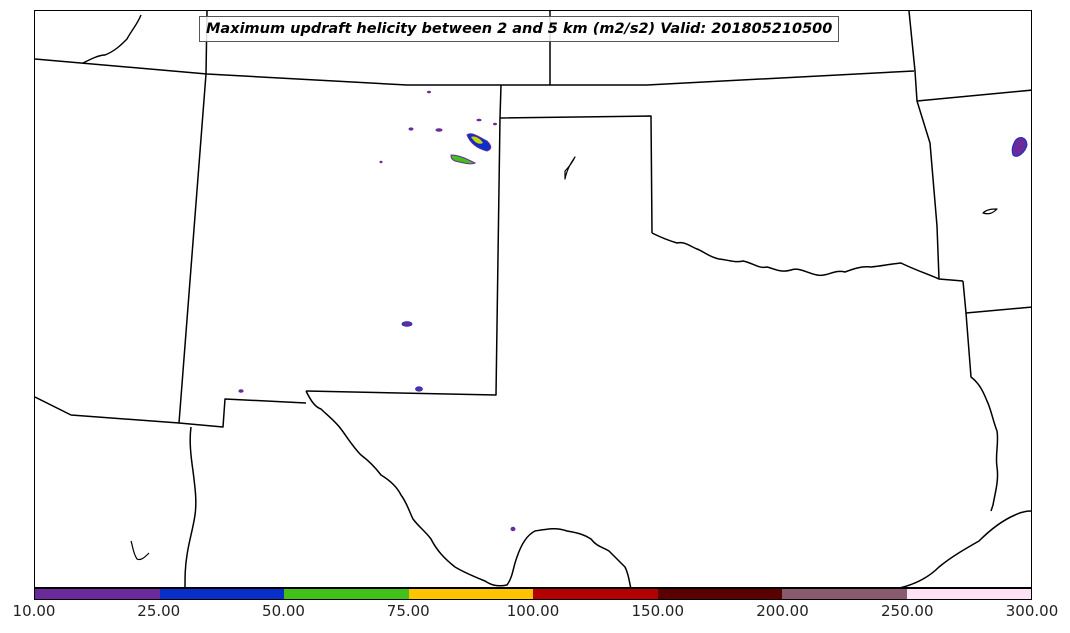 This screenshot has width=1070, height=633. Describe the element at coordinates (34, 611) in the screenshot. I see `colorbar-tick-label: 10.00` at that location.